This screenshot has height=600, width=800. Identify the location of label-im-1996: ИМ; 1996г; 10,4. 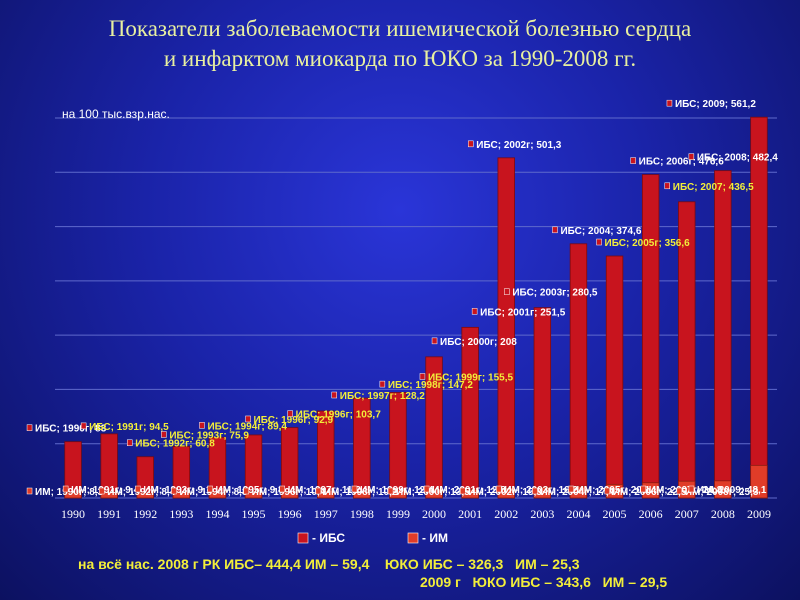
(289, 492).